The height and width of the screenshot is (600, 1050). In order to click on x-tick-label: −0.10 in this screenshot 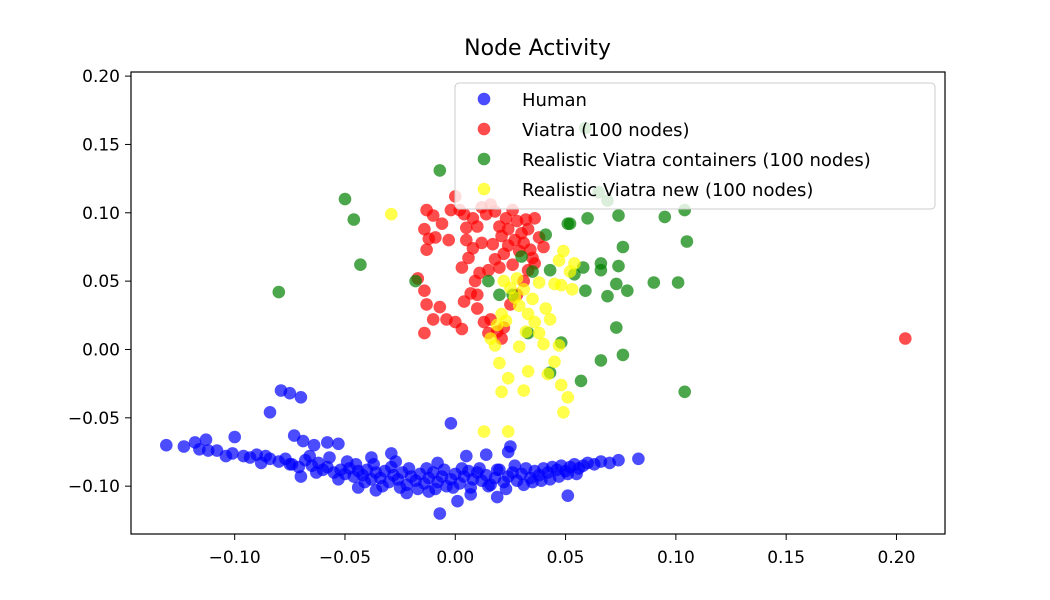, I will do `click(235, 558)`.